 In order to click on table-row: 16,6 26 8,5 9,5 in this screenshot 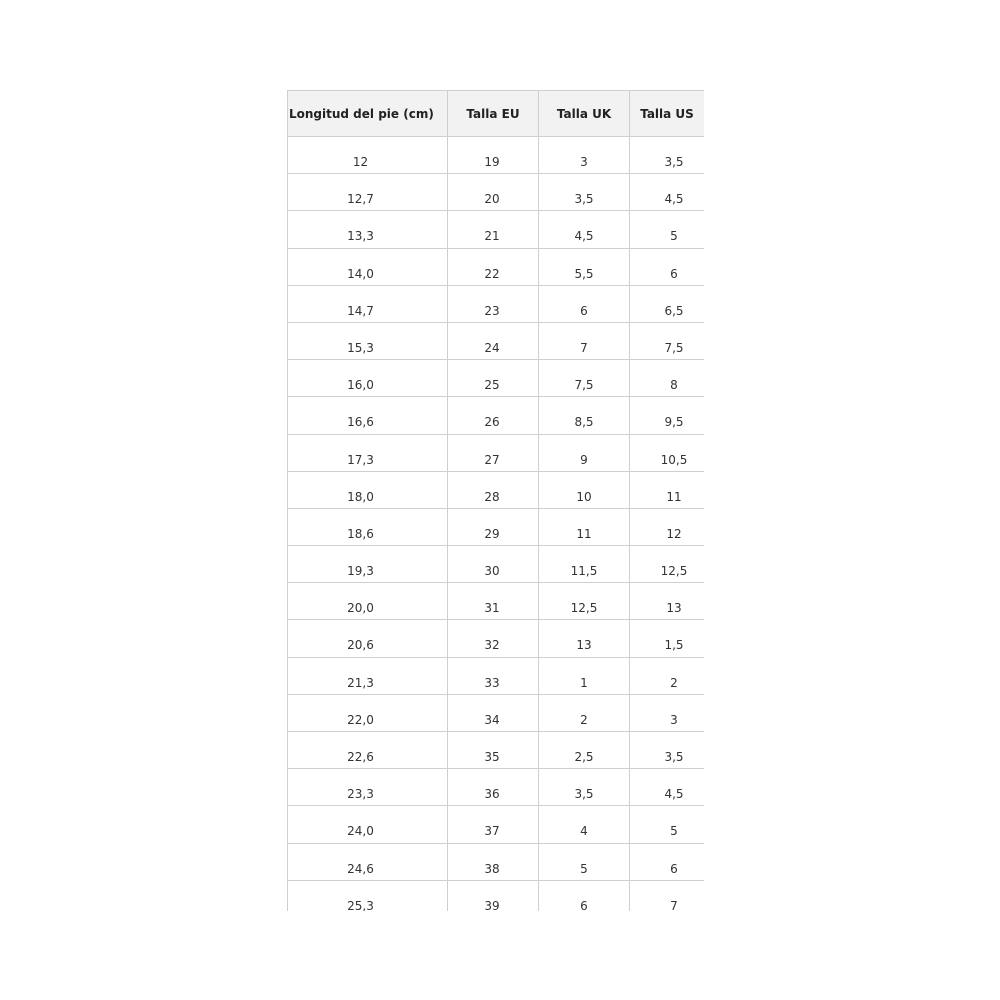, I will do `click(495, 415)`.